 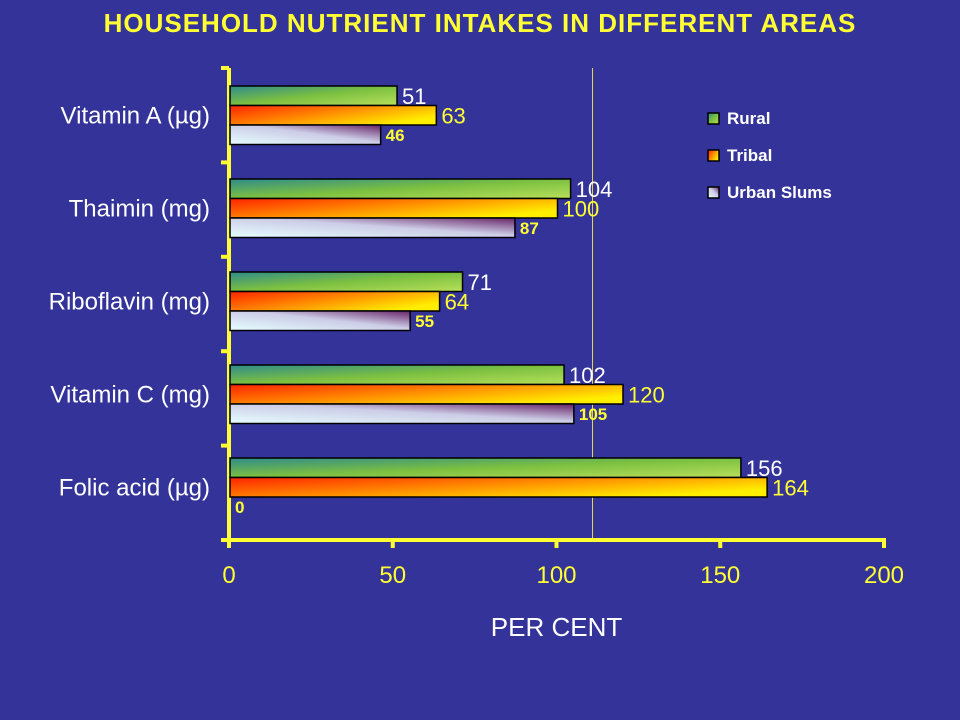 What do you see at coordinates (485, 468) in the screenshot?
I see `bar-rural-folic-acid-g` at bounding box center [485, 468].